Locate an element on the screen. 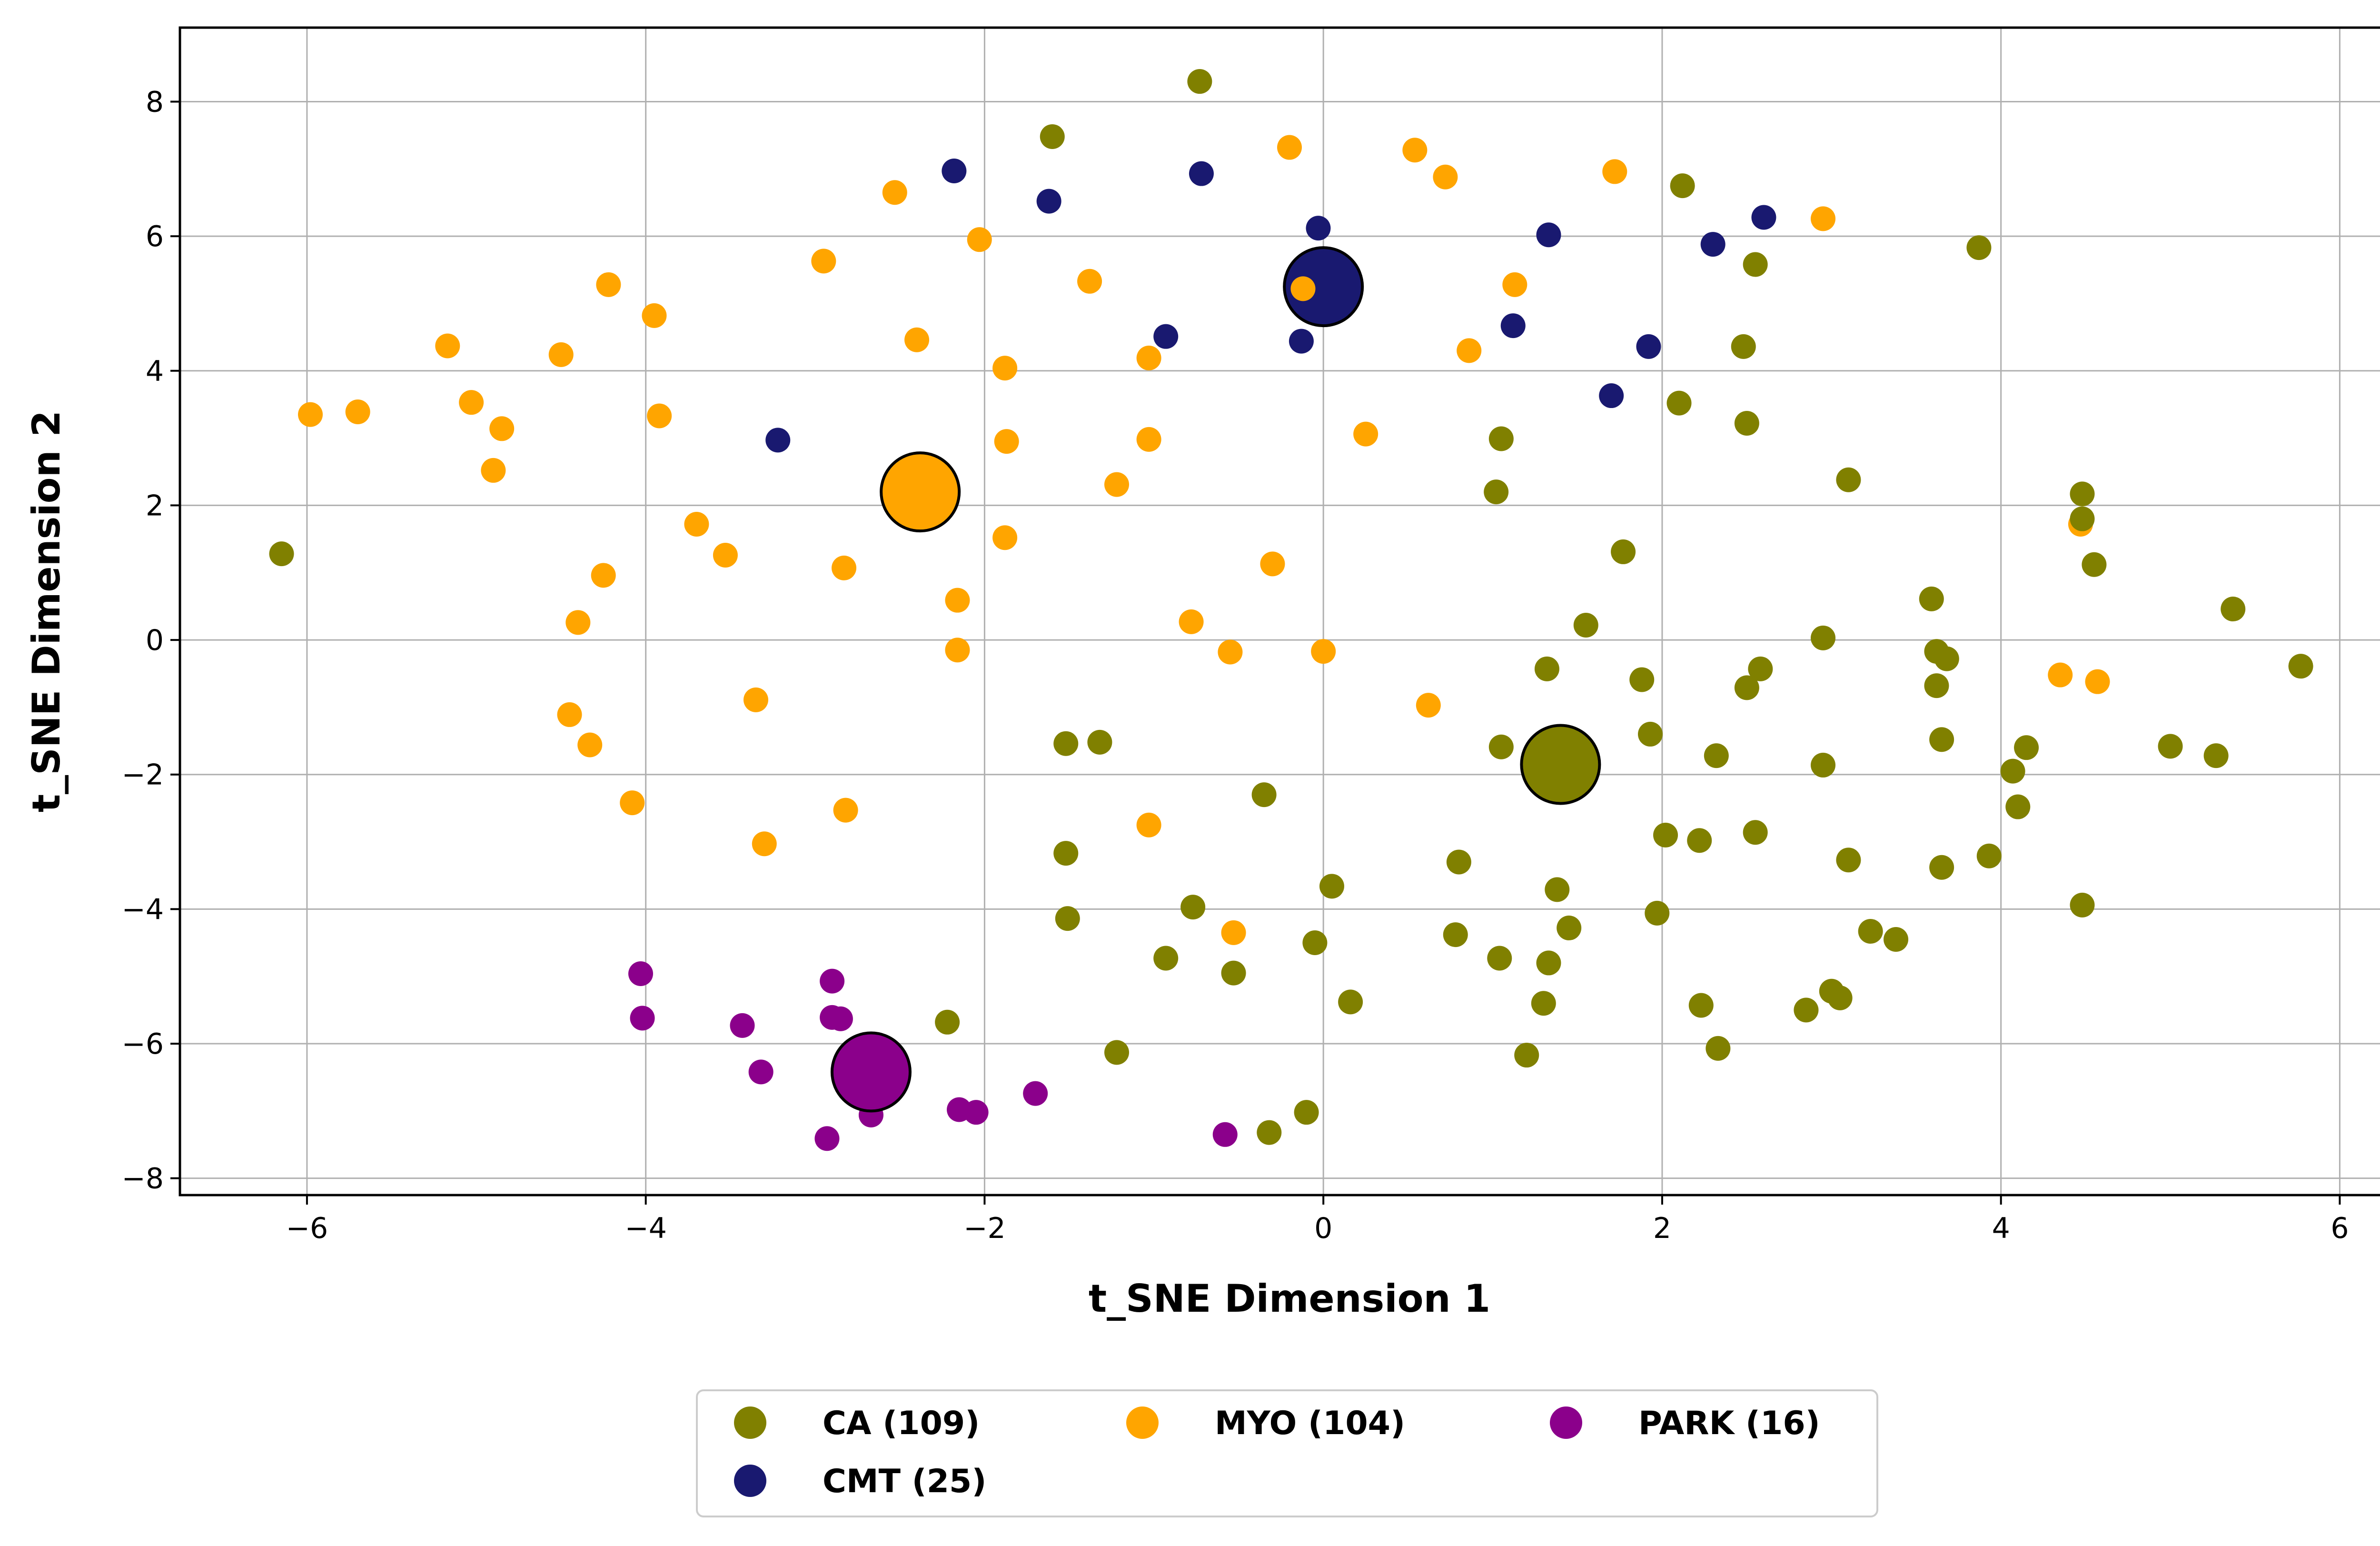  legend-label: PARK (16) is located at coordinates (1729, 1423).